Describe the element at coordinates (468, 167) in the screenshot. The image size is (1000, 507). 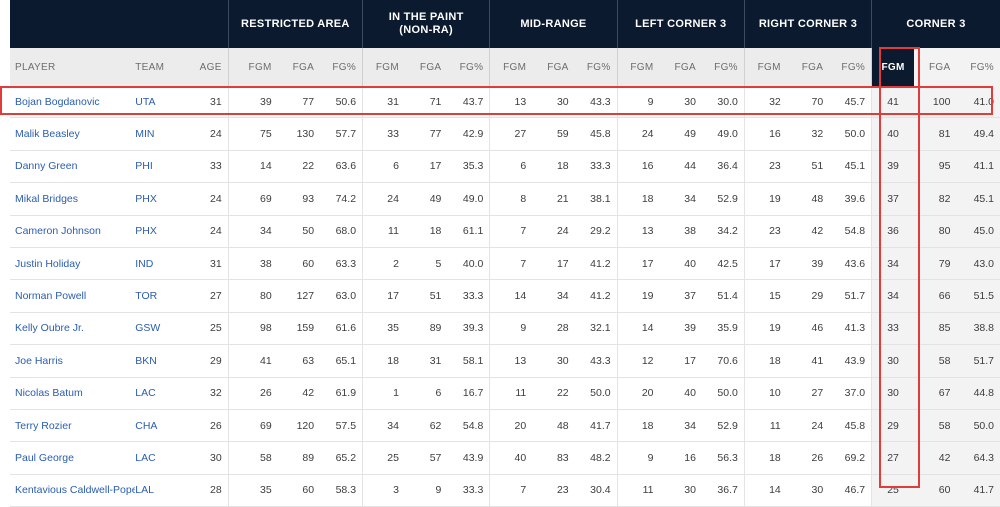
I see `paint-fgp-cell: 35.3` at that location.